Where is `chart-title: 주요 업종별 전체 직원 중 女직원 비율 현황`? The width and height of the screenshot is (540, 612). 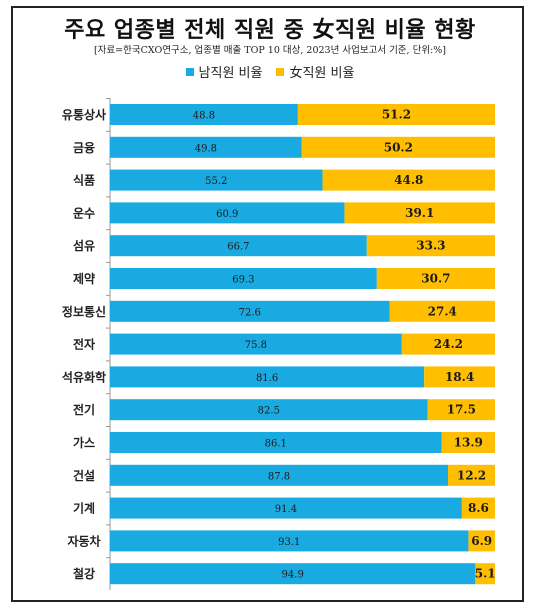 chart-title: 주요 업종별 전체 직원 중 女직원 비율 현황 is located at coordinates (270, 30).